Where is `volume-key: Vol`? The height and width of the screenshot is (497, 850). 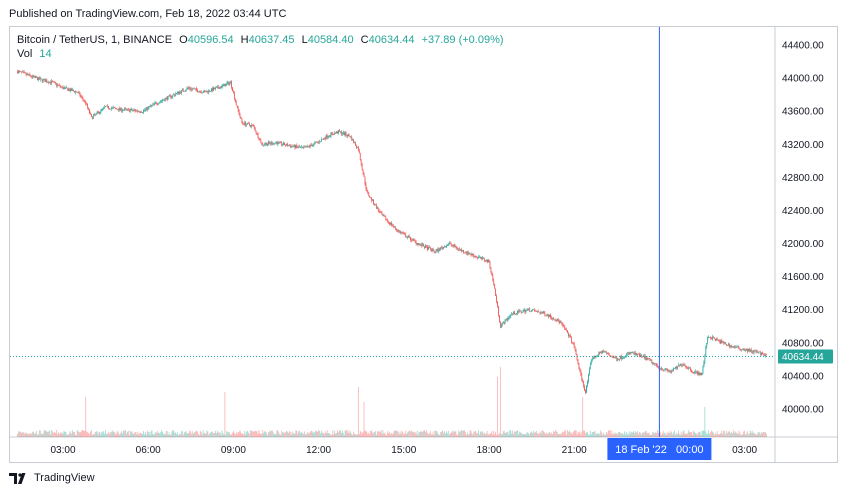
volume-key: Vol is located at coordinates (25, 54).